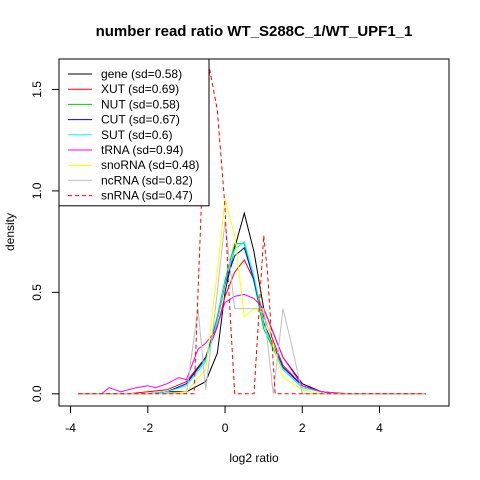  What do you see at coordinates (150, 165) in the screenshot?
I see `legend-label: snoRNA (sd=0.48)` at bounding box center [150, 165].